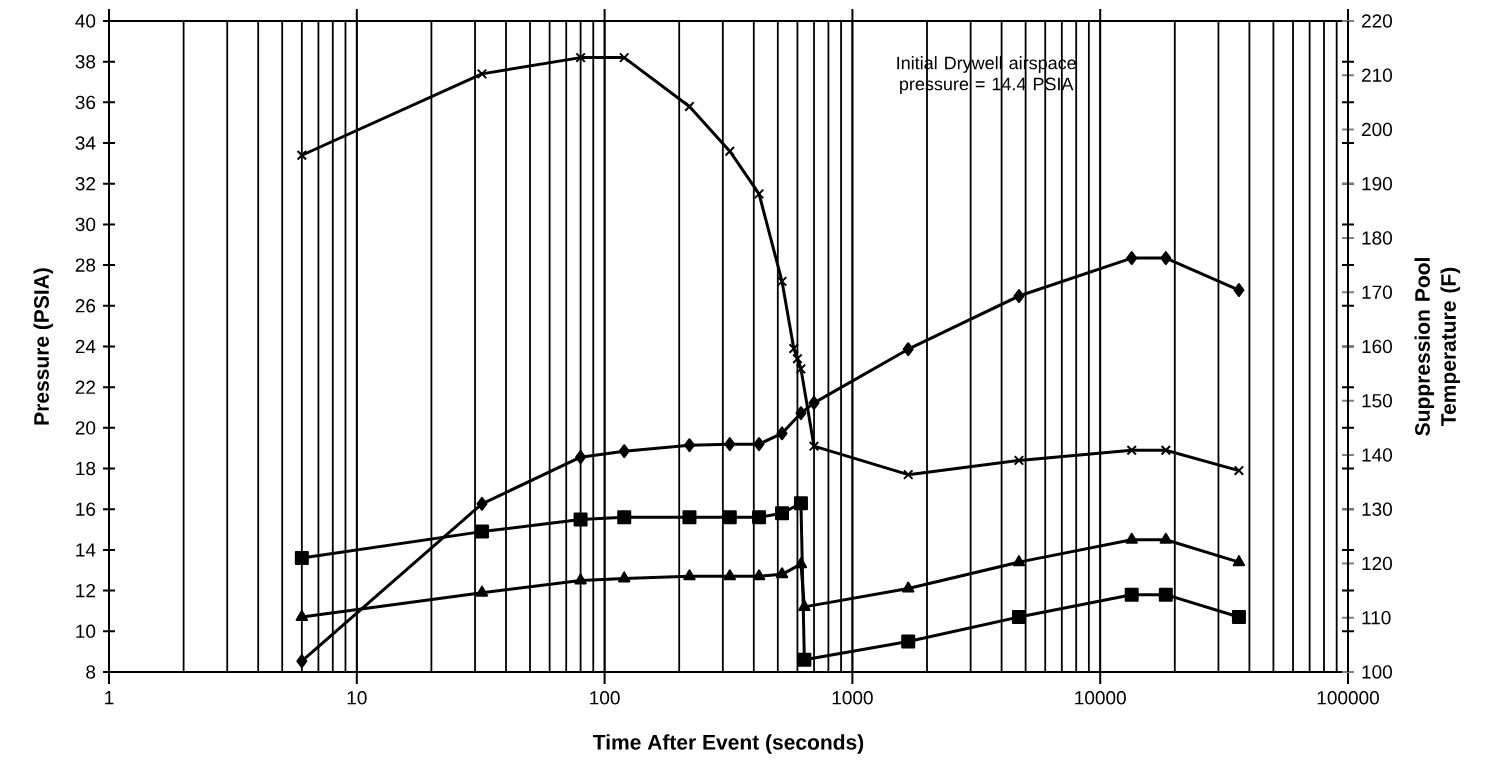 Image resolution: width=1506 pixels, height=780 pixels. Describe the element at coordinates (1376, 129) in the screenshot. I see `y2-tick-label: 200` at that location.